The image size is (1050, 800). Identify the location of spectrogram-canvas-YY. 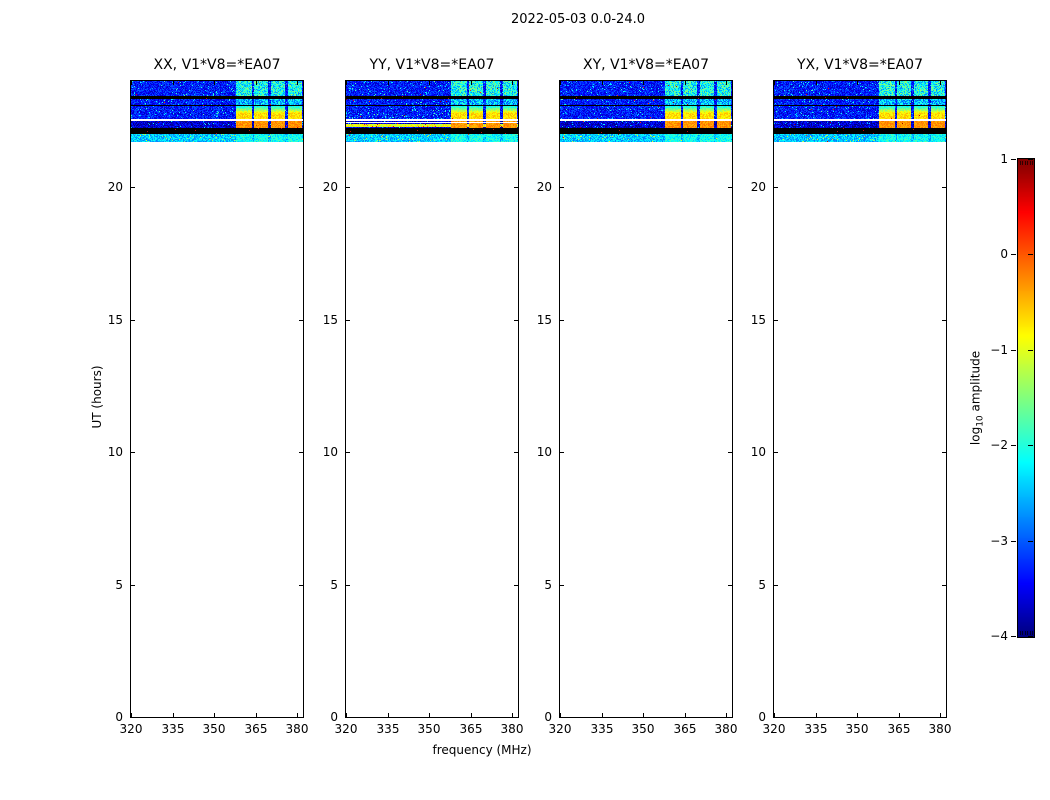
(432, 111).